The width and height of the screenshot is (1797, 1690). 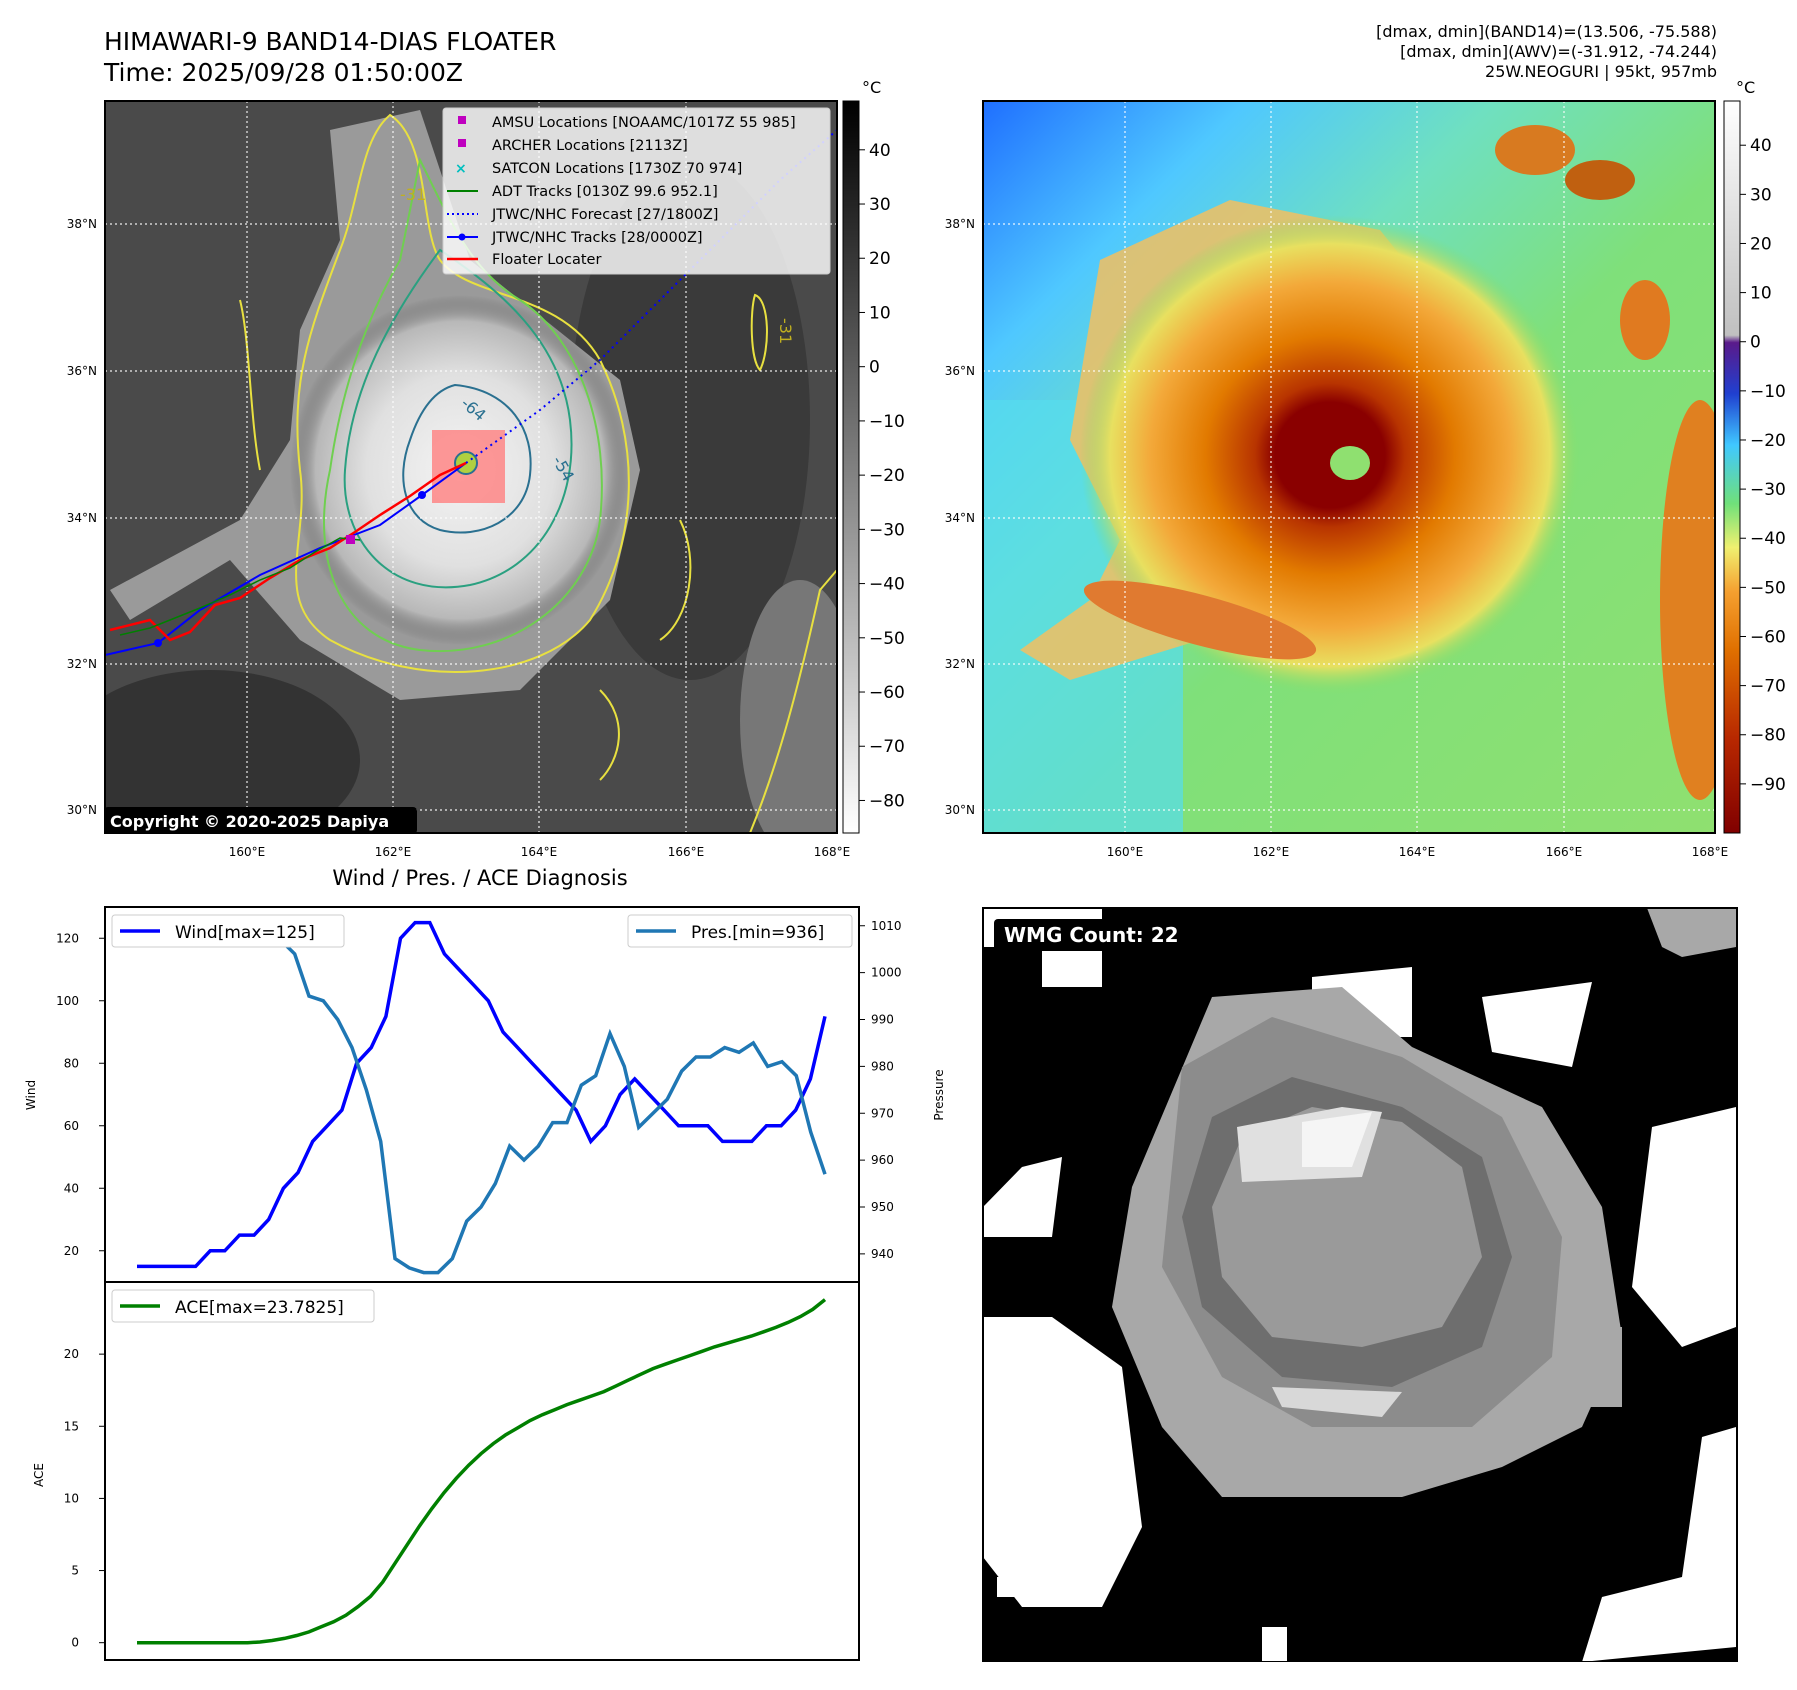 I want to click on contour-mid, so click(x=463, y=404).